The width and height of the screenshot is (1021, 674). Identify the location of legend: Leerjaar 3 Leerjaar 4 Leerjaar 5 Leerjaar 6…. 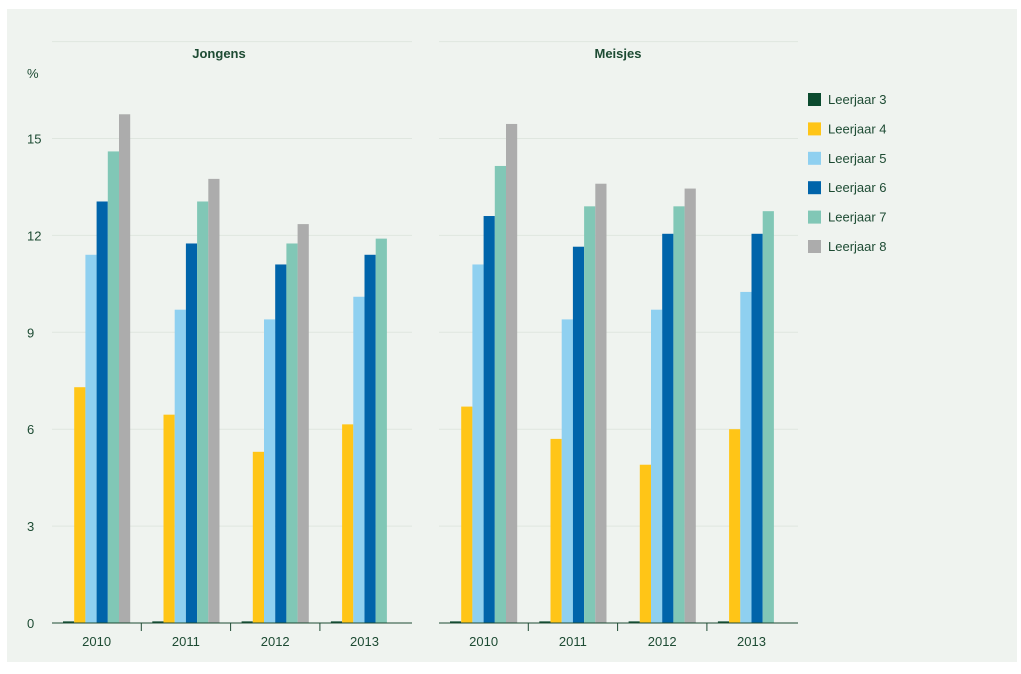
(847, 173).